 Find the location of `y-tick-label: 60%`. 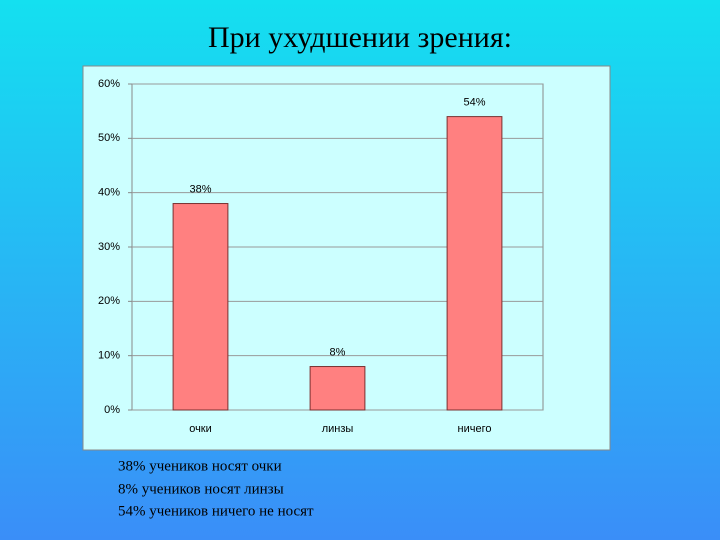

y-tick-label: 60% is located at coordinates (109, 84).